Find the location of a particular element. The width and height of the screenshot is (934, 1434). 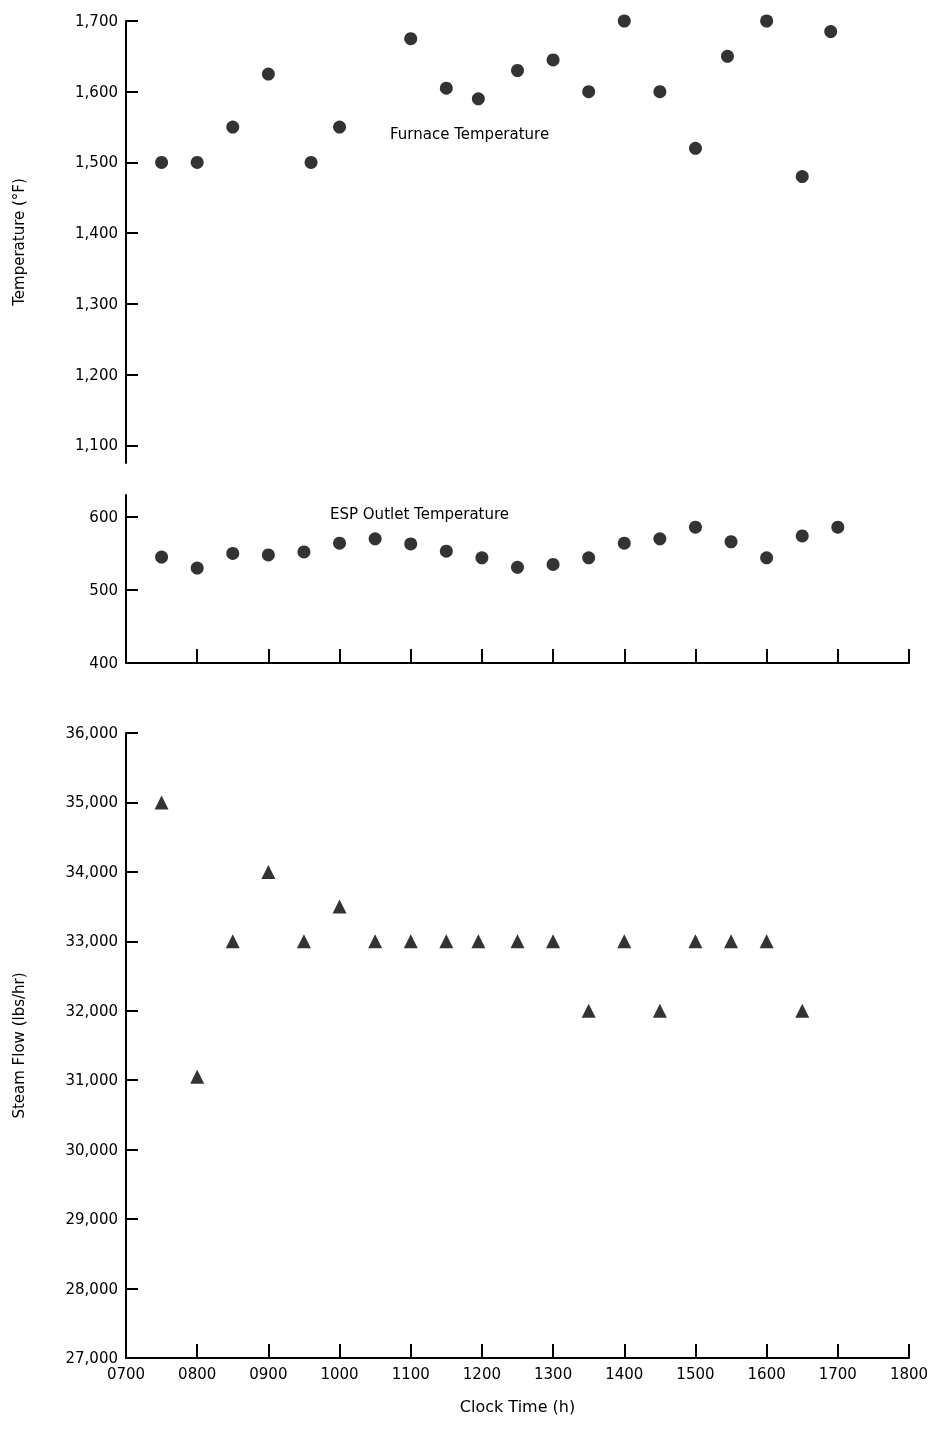

y-tick-label: 31,000 is located at coordinates (91, 1080).